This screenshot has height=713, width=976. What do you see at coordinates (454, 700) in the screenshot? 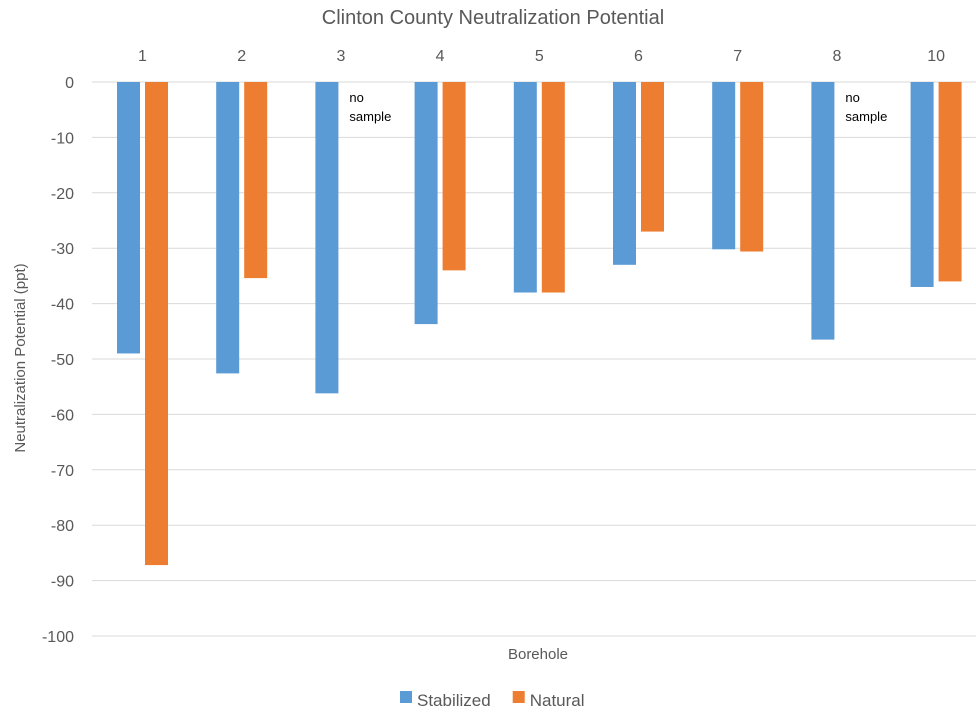
I see `legend-label-stabilized: Stabilized` at bounding box center [454, 700].